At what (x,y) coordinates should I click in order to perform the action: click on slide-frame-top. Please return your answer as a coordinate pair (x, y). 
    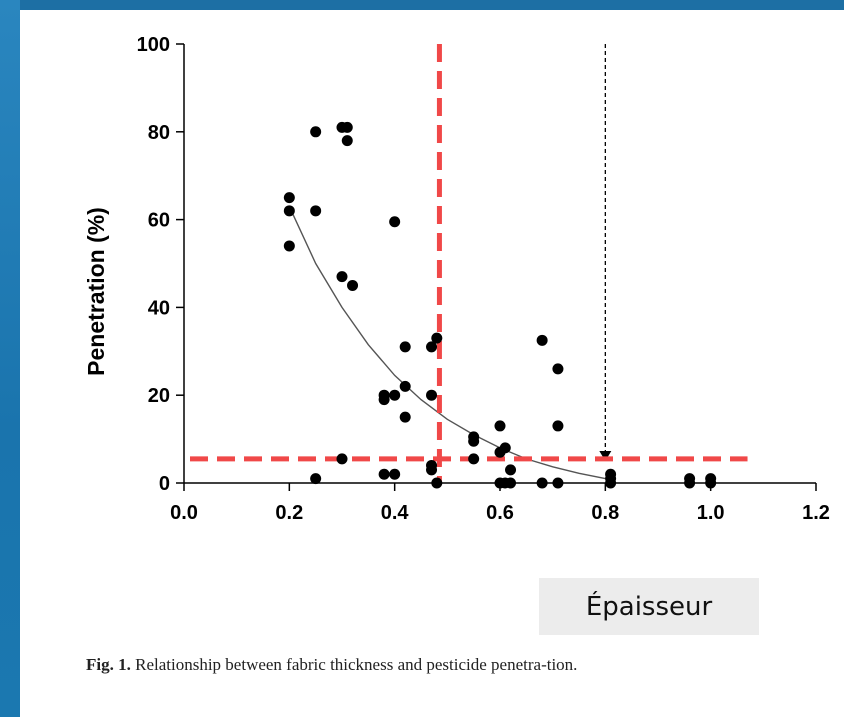
    Looking at the image, I should click on (422, 5).